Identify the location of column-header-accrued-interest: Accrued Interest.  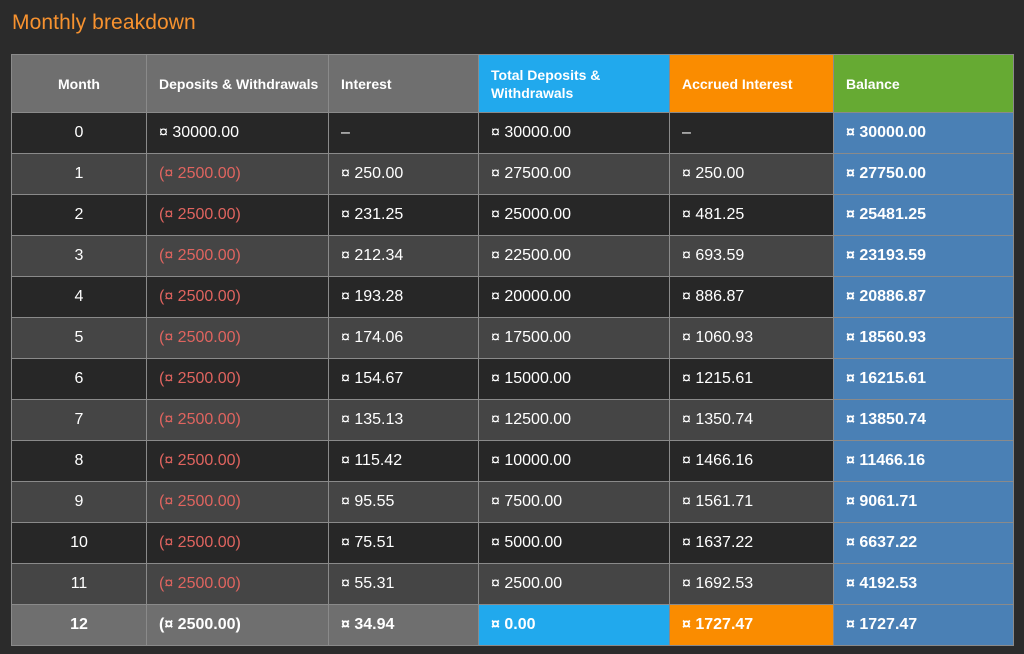
(751, 83).